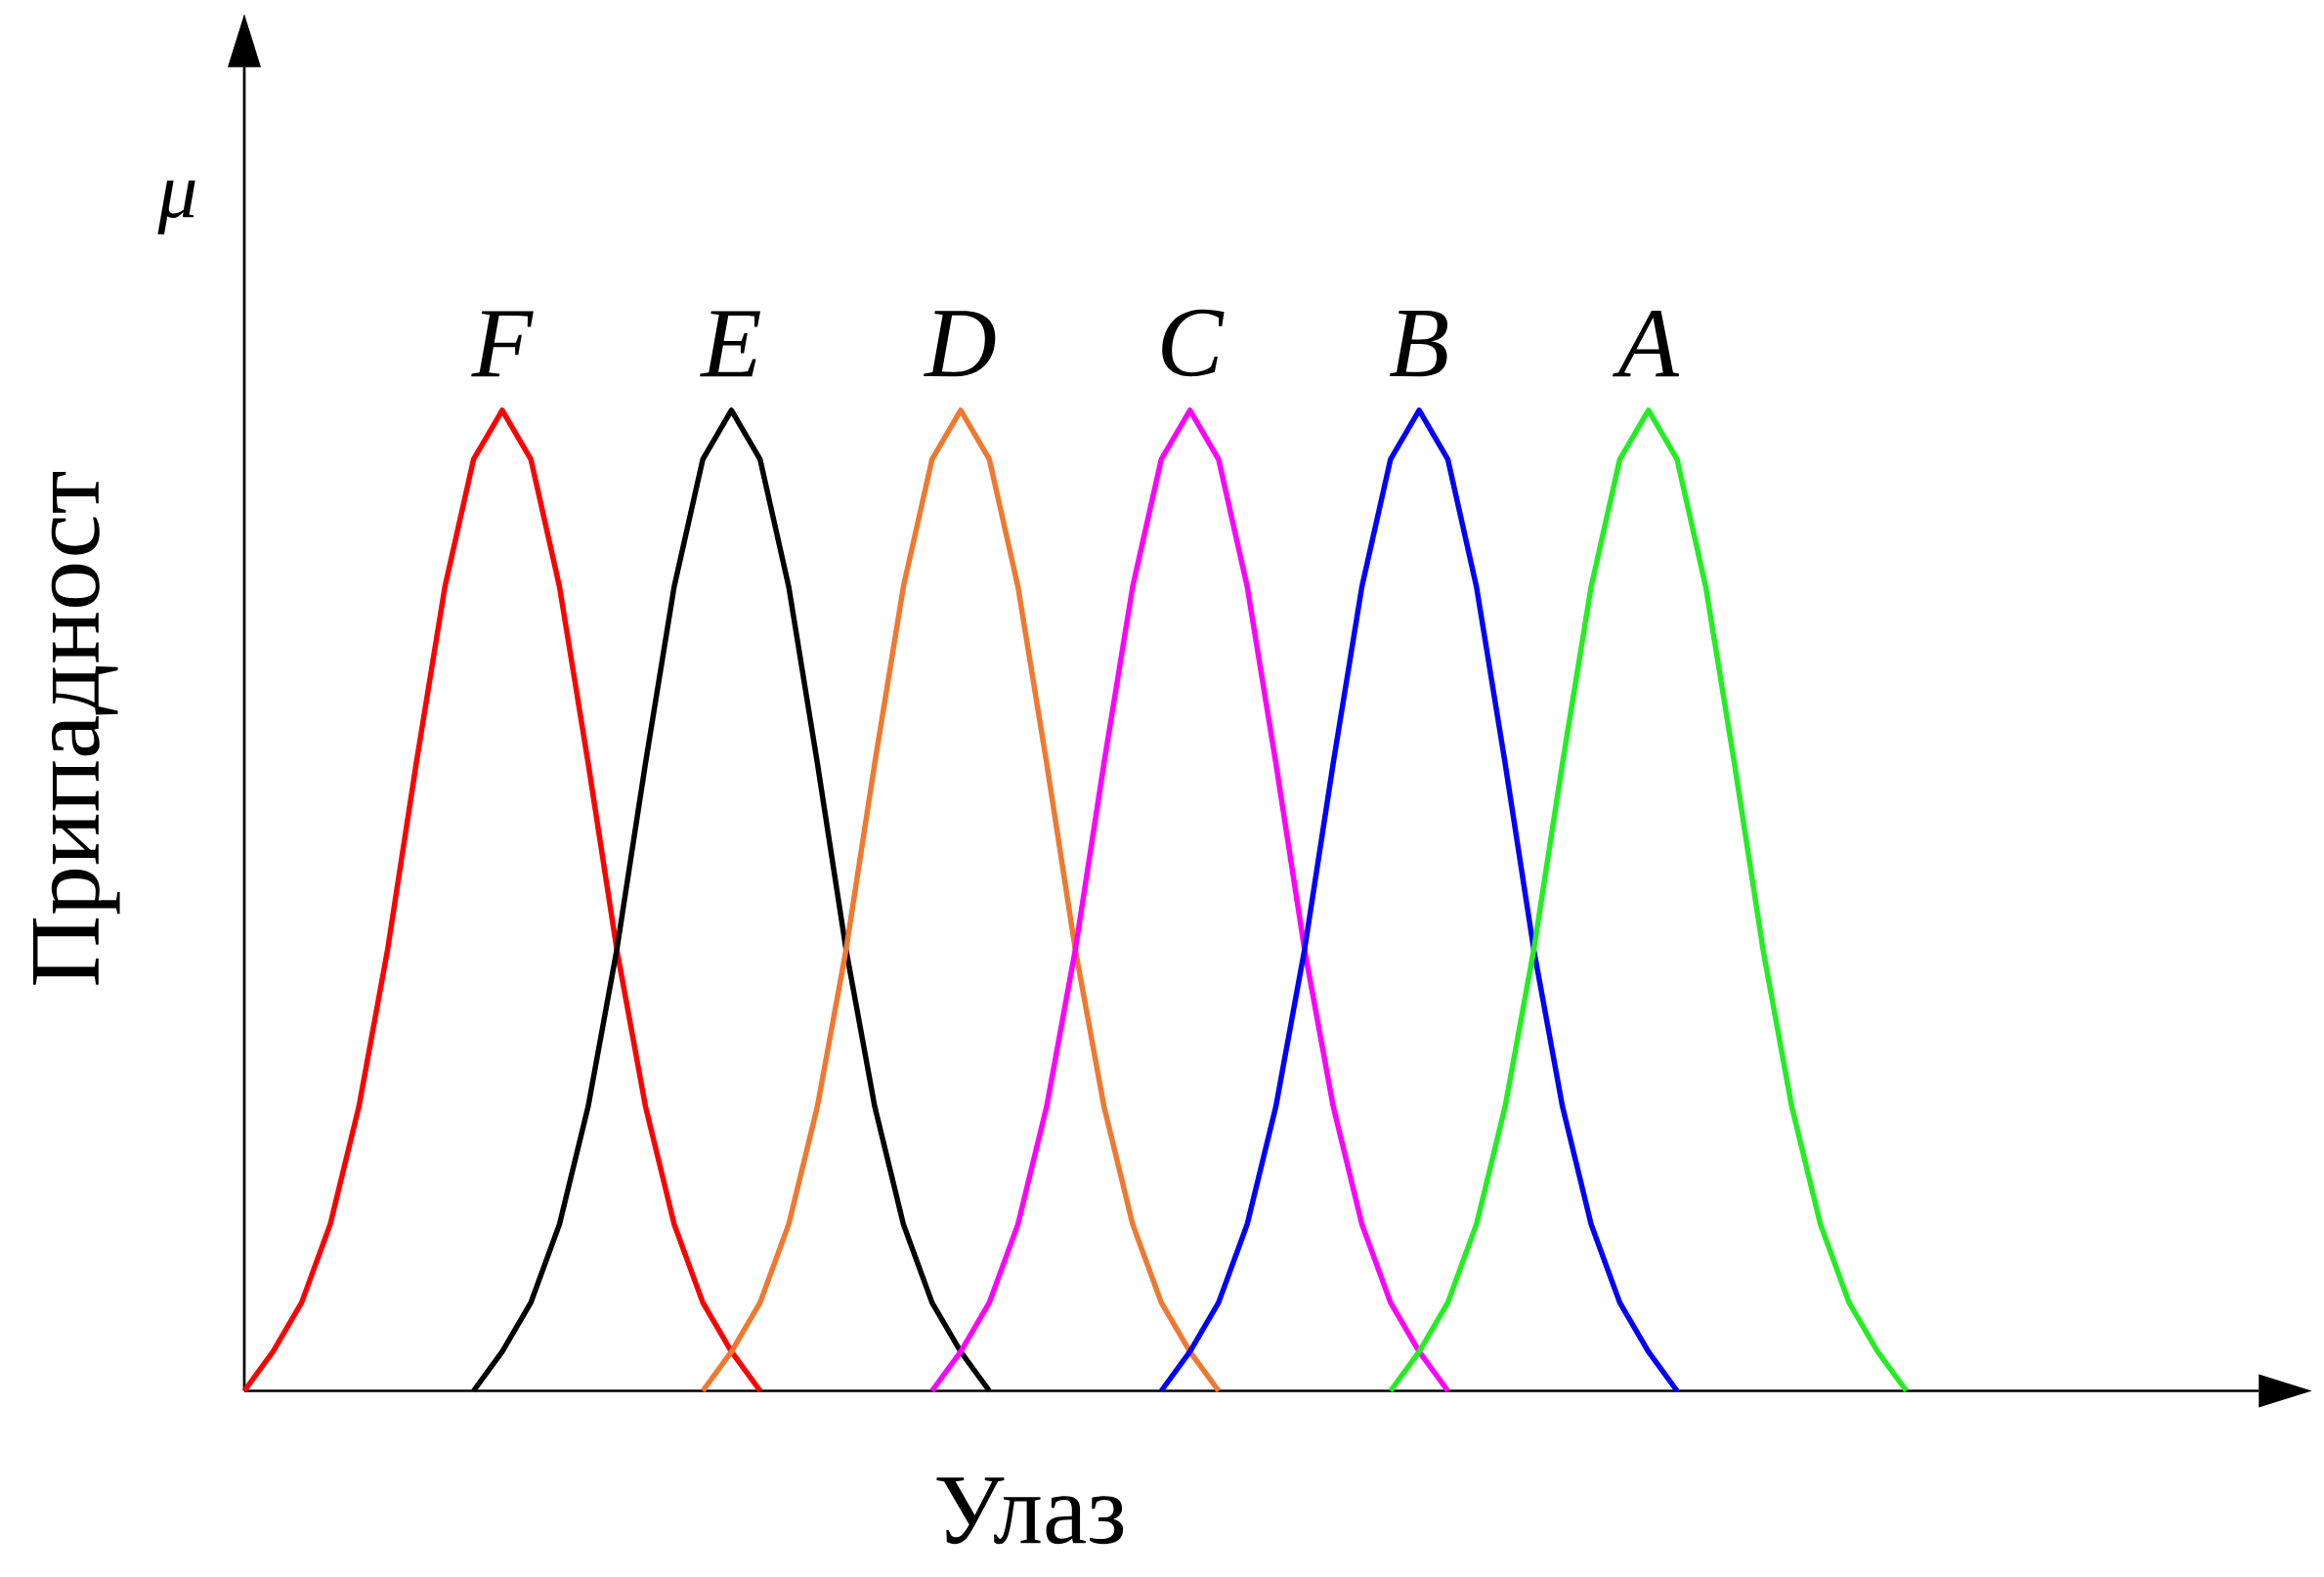 Image resolution: width=2324 pixels, height=1577 pixels. I want to click on series-label: A, so click(1646, 343).